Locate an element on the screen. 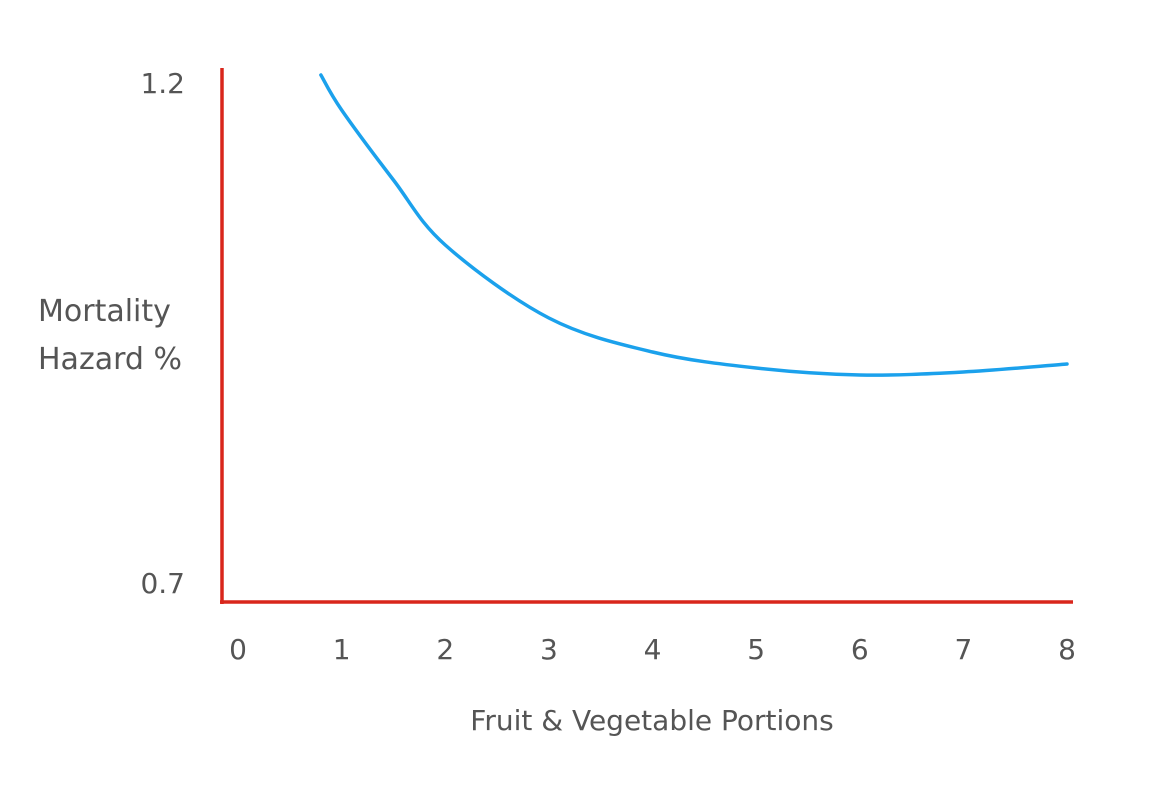 Image resolution: width=1171 pixels, height=806 pixels. x-tick-label: 6 is located at coordinates (860, 649).